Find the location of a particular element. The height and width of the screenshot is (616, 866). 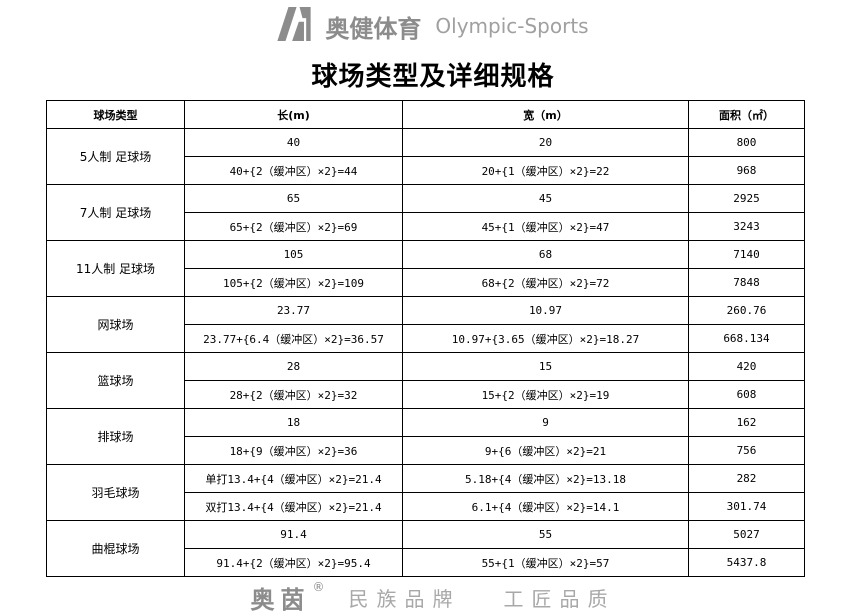

area-cell: 5027 is located at coordinates (746, 534).